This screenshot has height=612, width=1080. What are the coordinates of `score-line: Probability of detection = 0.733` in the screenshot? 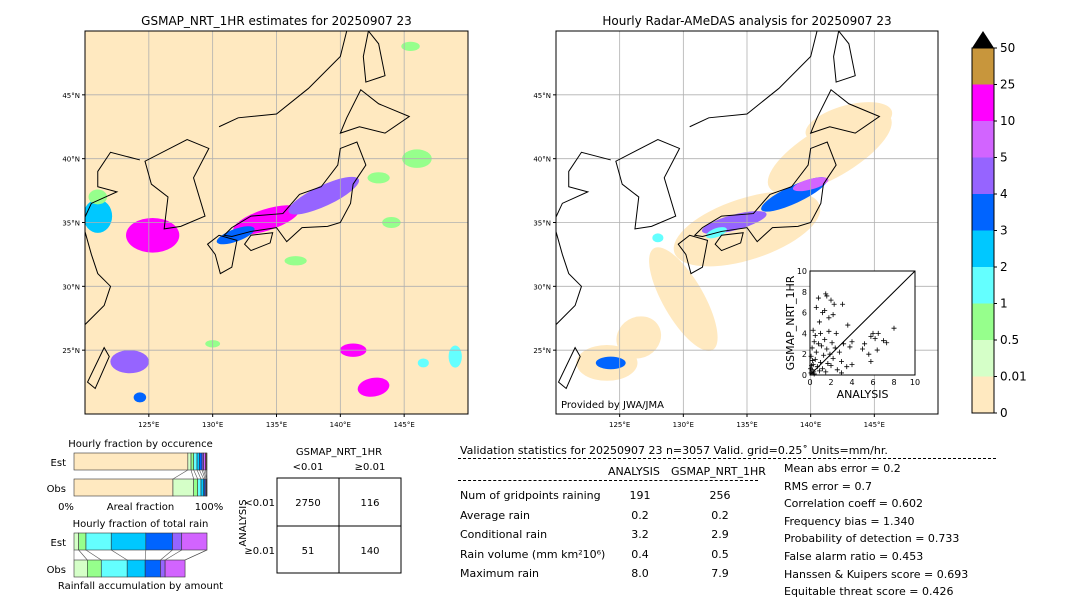 It's located at (872, 539).